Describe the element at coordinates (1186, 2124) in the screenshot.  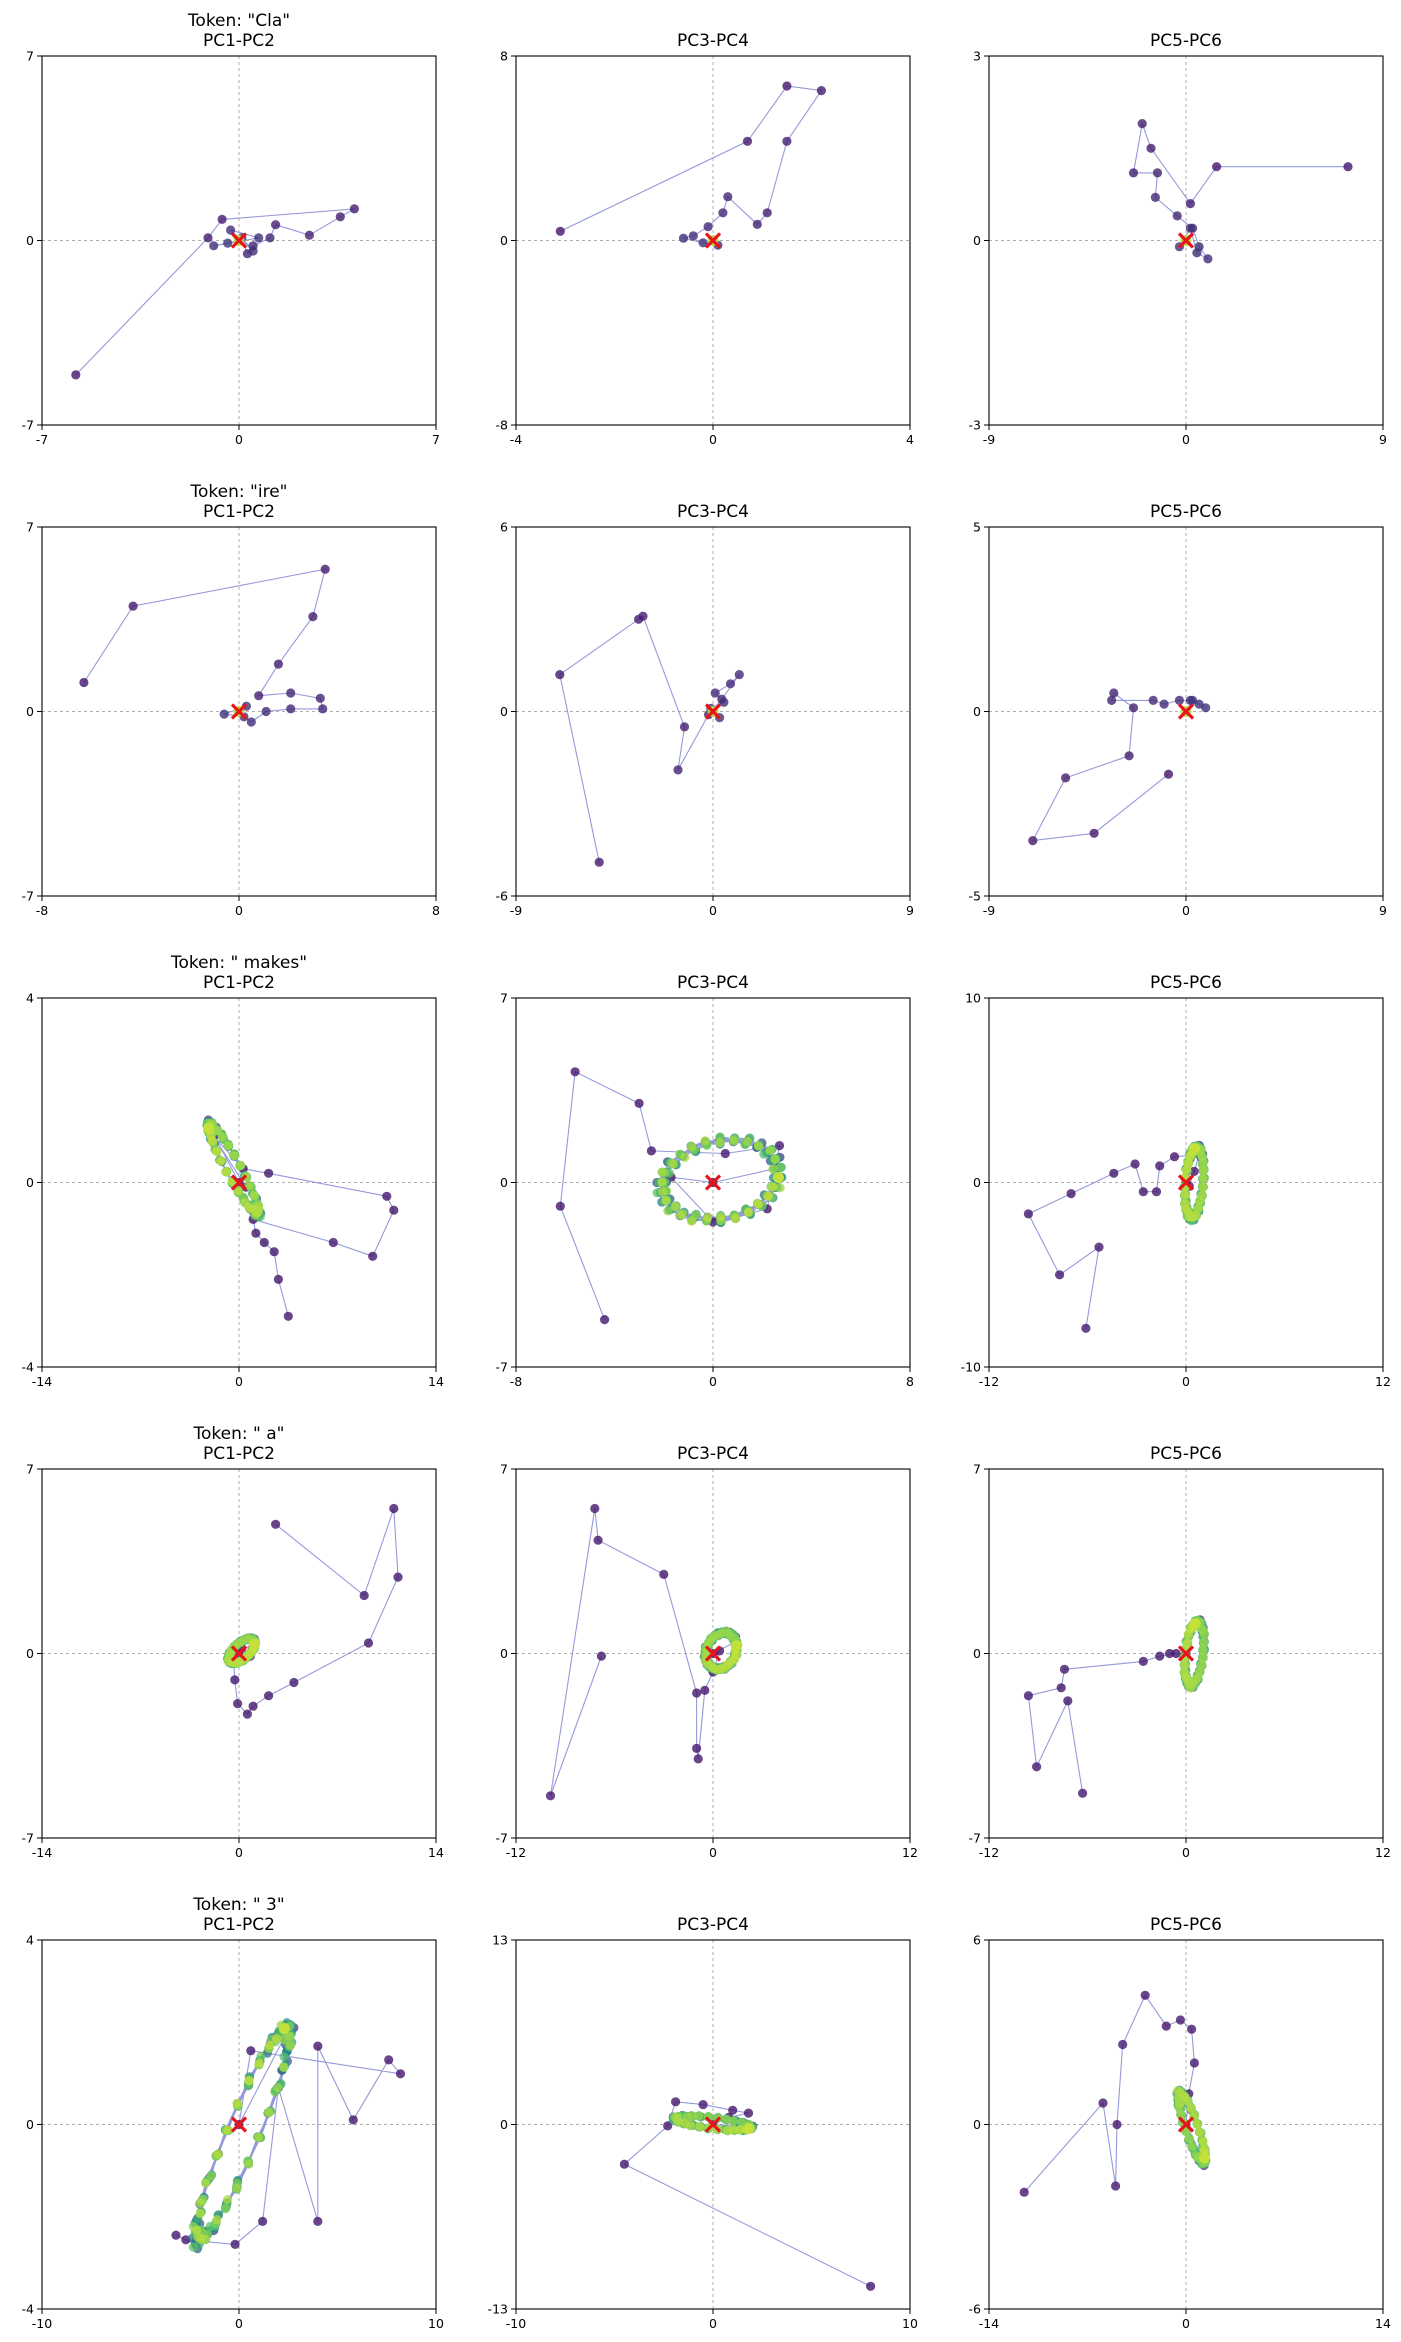
I see `chart-15-origin-marker` at that location.